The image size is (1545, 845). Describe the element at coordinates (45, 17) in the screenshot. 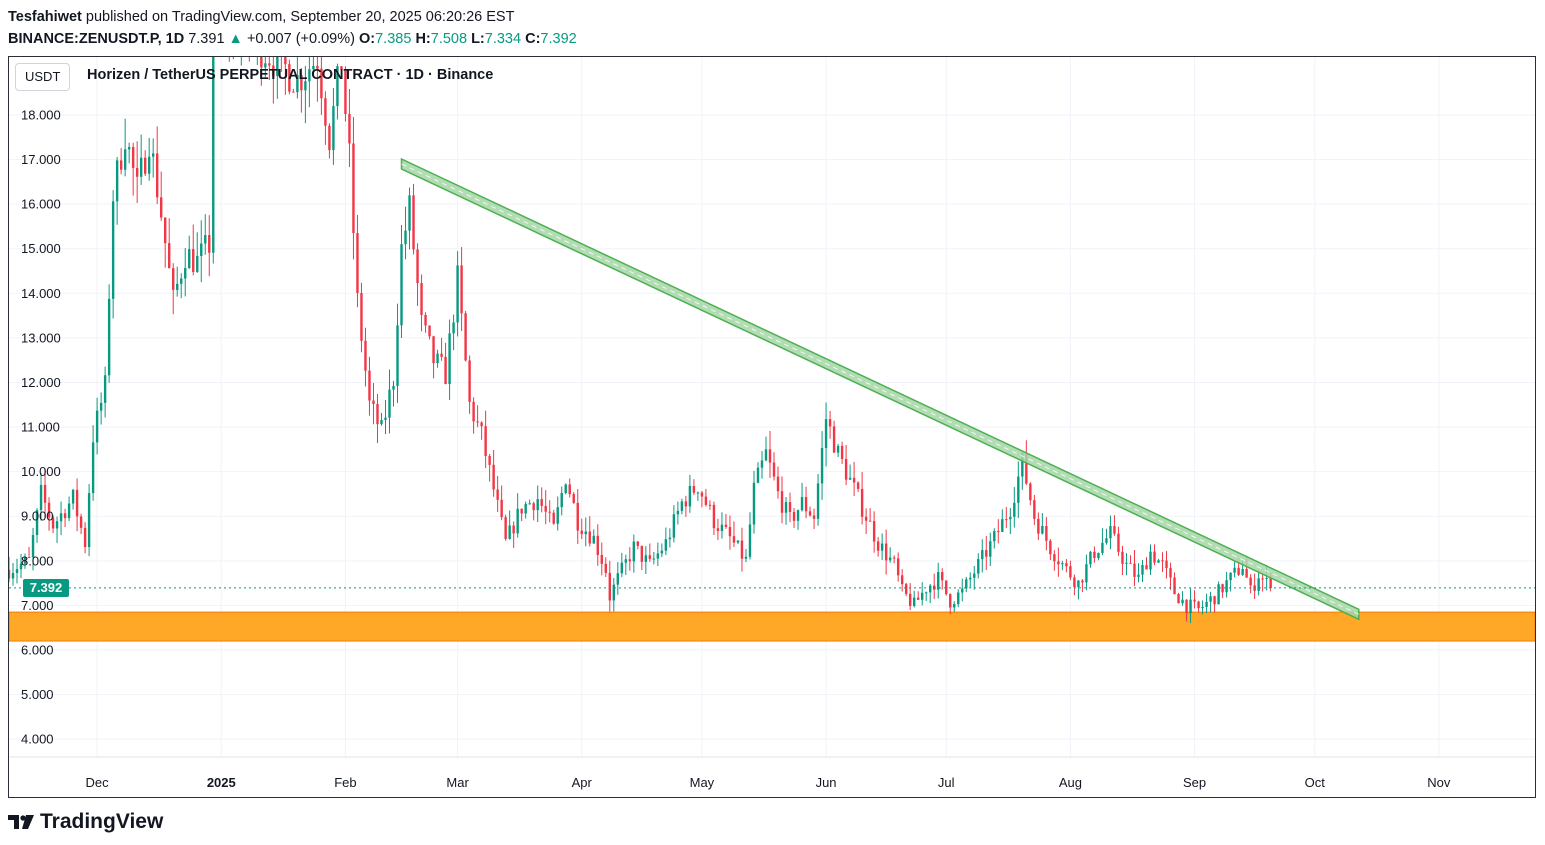

I see `author-name: Tesfahiwet` at that location.